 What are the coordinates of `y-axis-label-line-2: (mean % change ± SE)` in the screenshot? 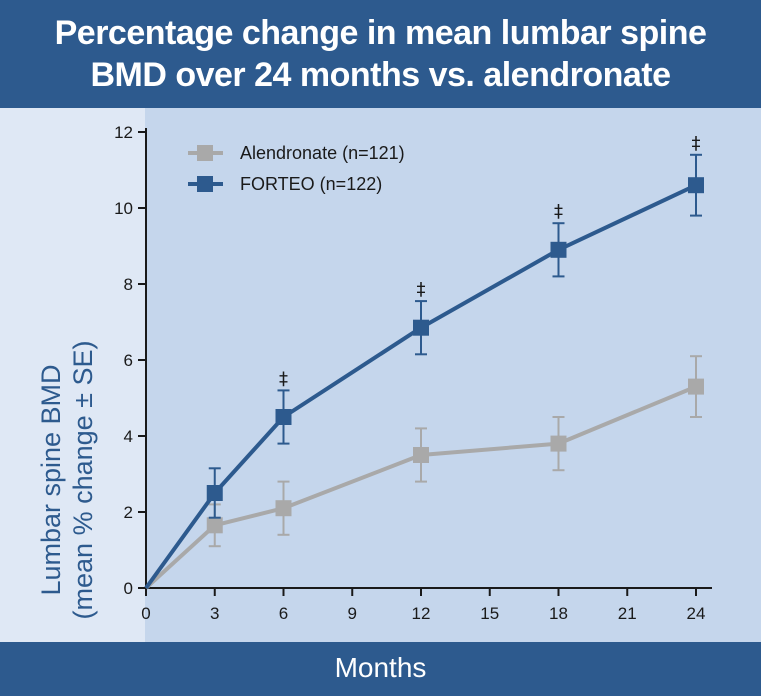 It's located at (83, 480).